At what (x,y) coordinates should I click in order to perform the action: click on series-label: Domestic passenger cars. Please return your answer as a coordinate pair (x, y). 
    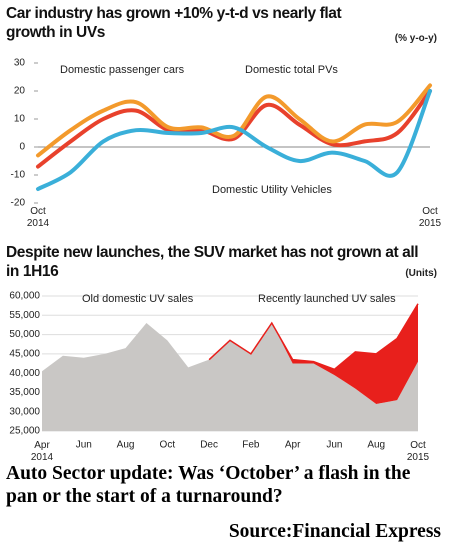
    Looking at the image, I should click on (122, 70).